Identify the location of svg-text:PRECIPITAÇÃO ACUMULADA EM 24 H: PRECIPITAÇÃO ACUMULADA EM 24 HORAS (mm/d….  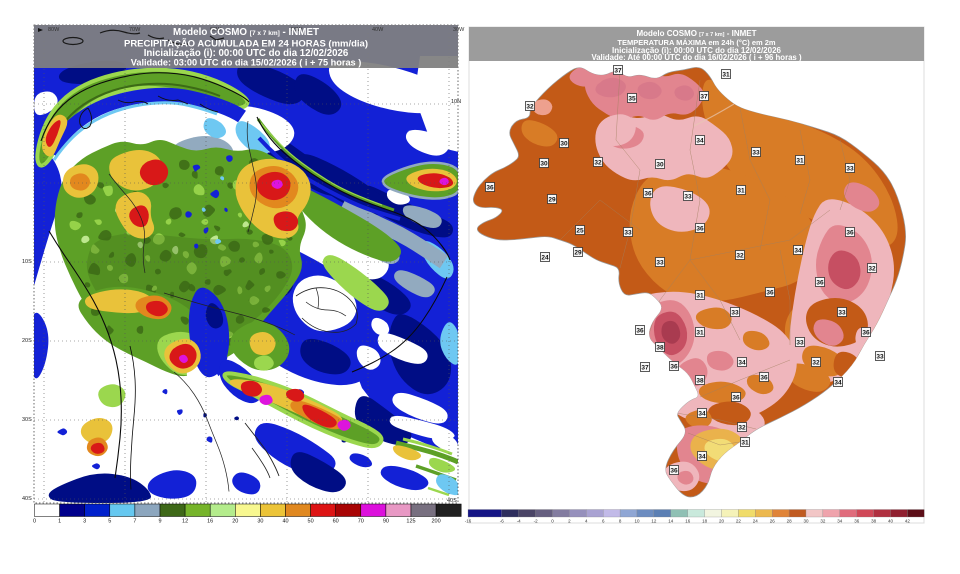
(246, 44).